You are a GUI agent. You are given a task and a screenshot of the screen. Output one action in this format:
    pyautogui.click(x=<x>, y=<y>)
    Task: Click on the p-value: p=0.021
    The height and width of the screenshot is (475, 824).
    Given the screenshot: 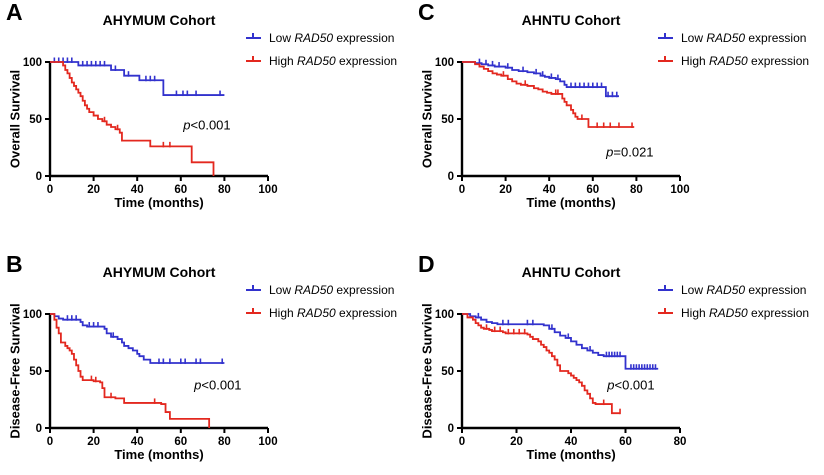 What is the action you would take?
    pyautogui.click(x=629, y=152)
    